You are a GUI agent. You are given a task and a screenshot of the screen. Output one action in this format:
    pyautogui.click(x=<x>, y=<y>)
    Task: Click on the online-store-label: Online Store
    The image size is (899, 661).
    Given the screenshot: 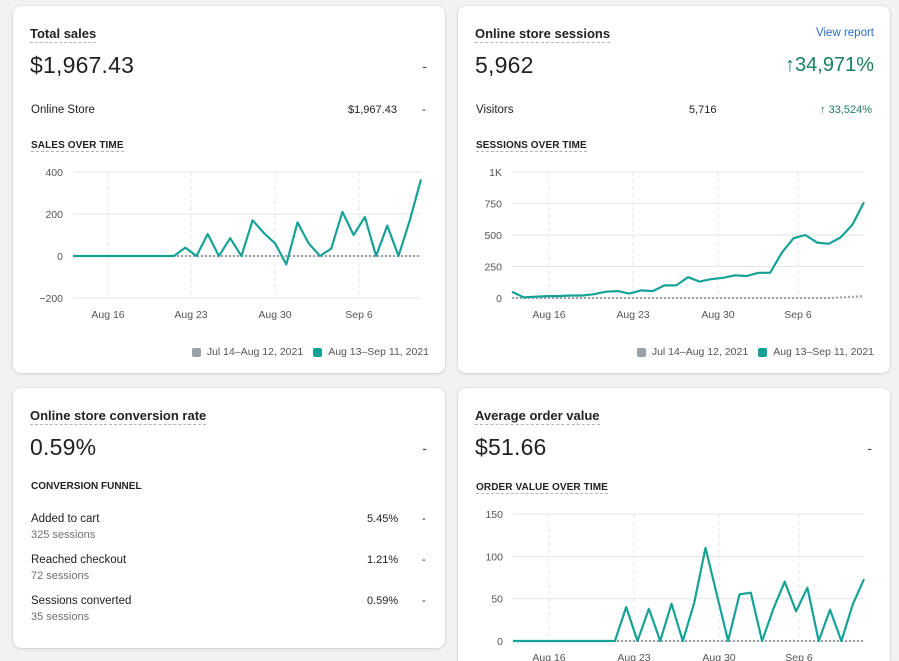 What is the action you would take?
    pyautogui.click(x=63, y=110)
    